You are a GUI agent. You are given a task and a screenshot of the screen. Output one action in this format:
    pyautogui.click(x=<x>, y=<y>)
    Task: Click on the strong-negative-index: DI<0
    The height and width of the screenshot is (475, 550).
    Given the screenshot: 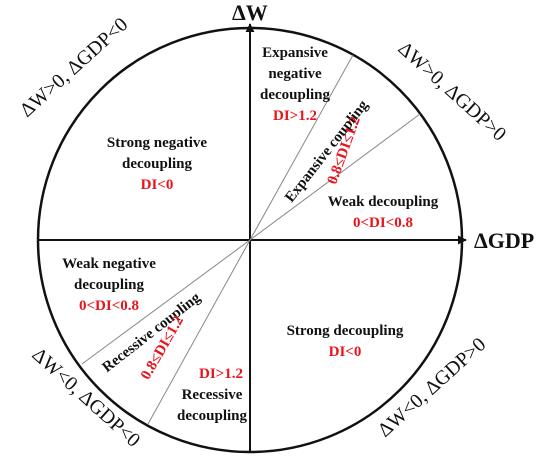 What is the action you would take?
    pyautogui.click(x=157, y=185)
    